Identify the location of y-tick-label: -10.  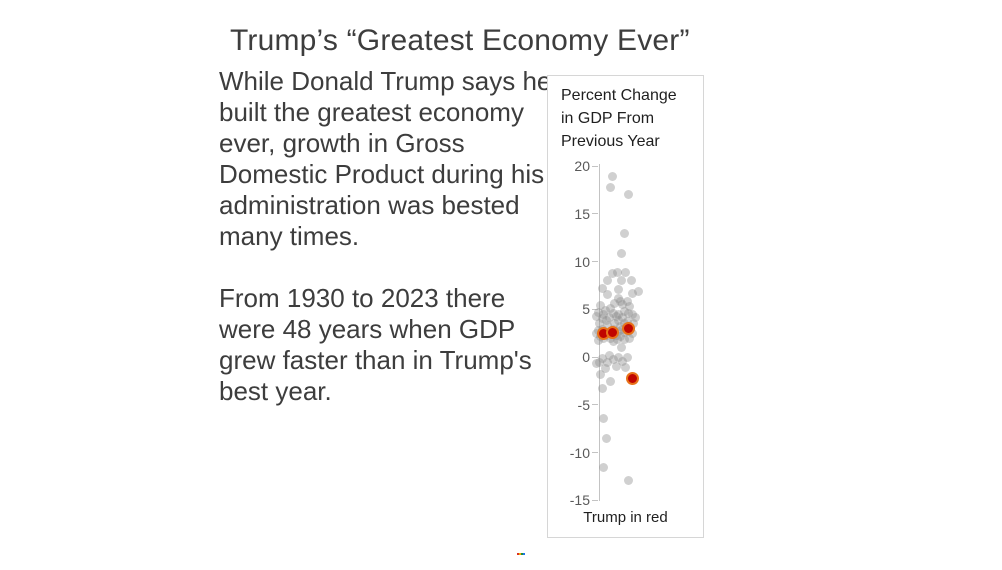
(579, 452).